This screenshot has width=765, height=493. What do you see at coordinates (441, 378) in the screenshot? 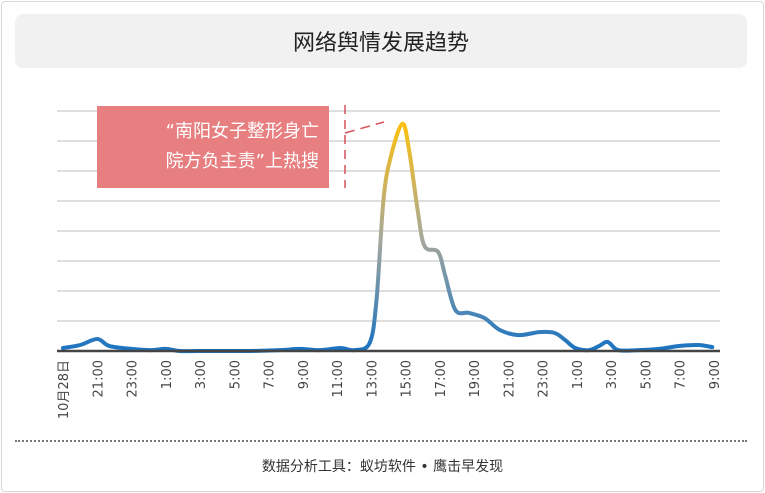
I see `x-tick-label: 17:00` at bounding box center [441, 378].